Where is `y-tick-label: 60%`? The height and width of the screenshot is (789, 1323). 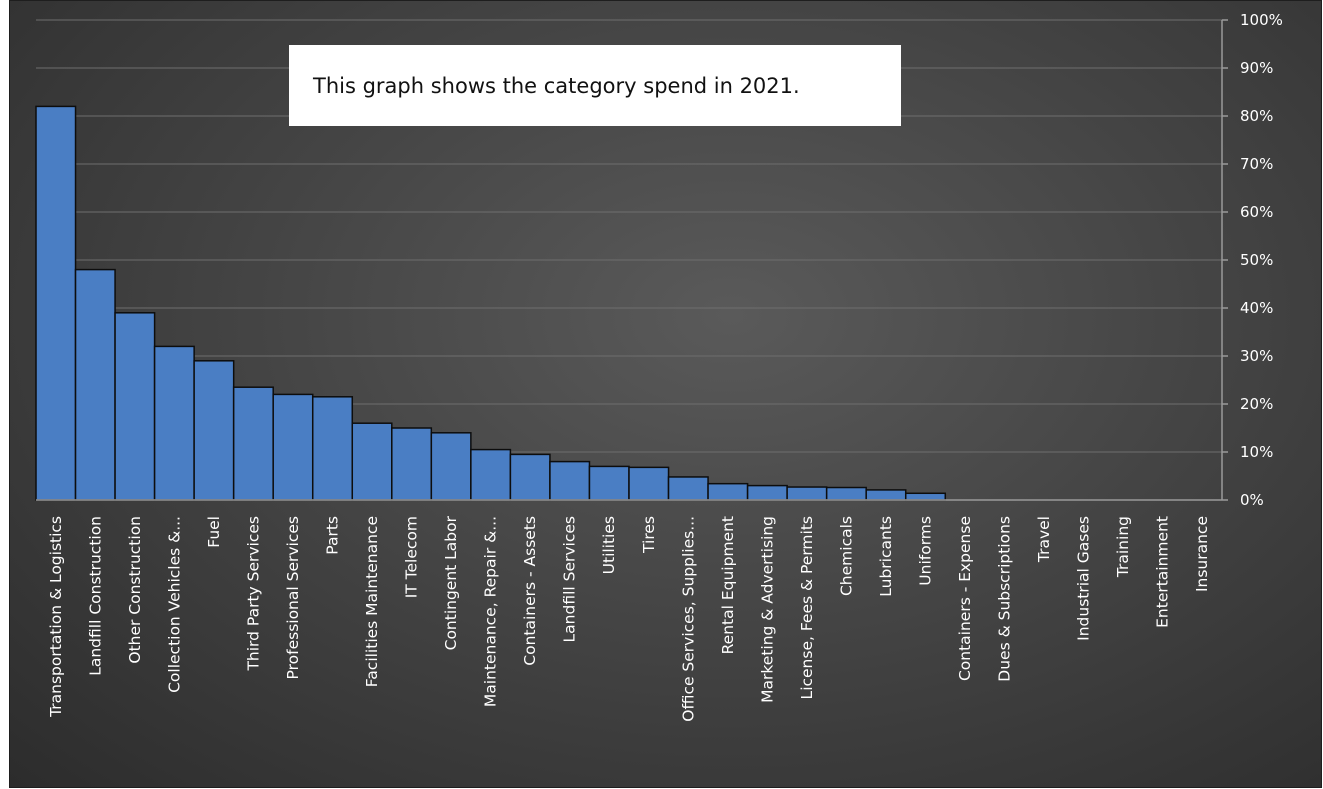 y-tick-label: 60% is located at coordinates (1256, 212).